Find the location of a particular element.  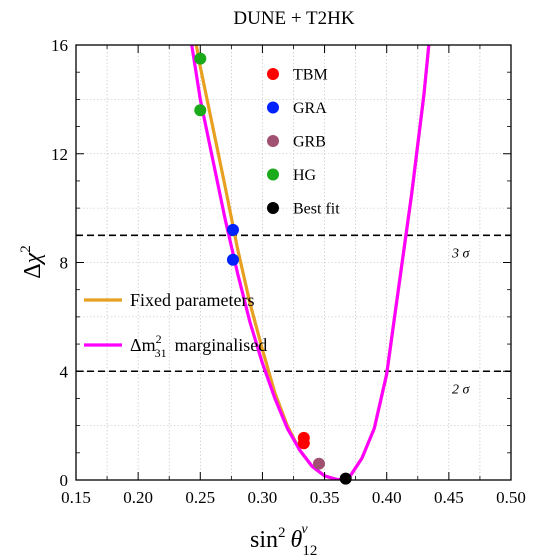

y-tick-label: 16 is located at coordinates (59, 45).